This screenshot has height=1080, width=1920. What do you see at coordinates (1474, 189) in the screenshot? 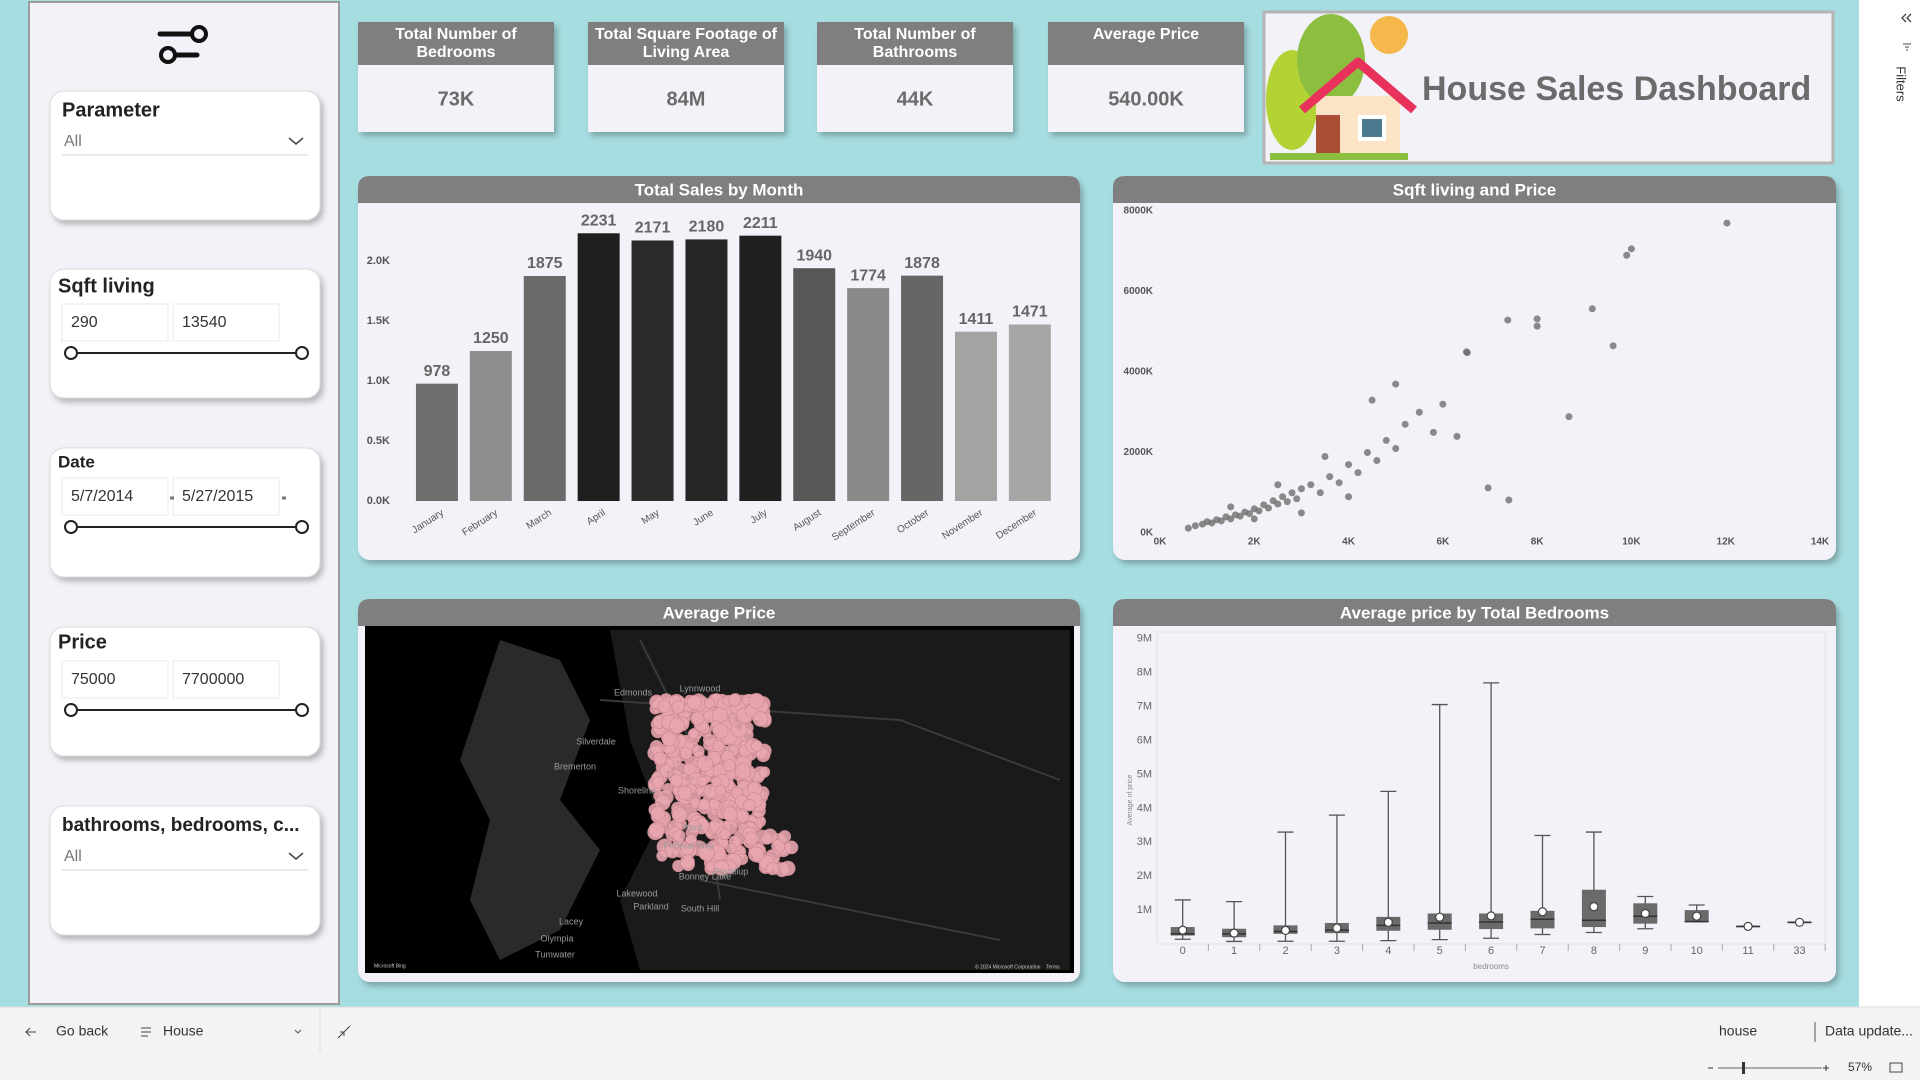
I see `visual-title: Sqft living and Price` at bounding box center [1474, 189].